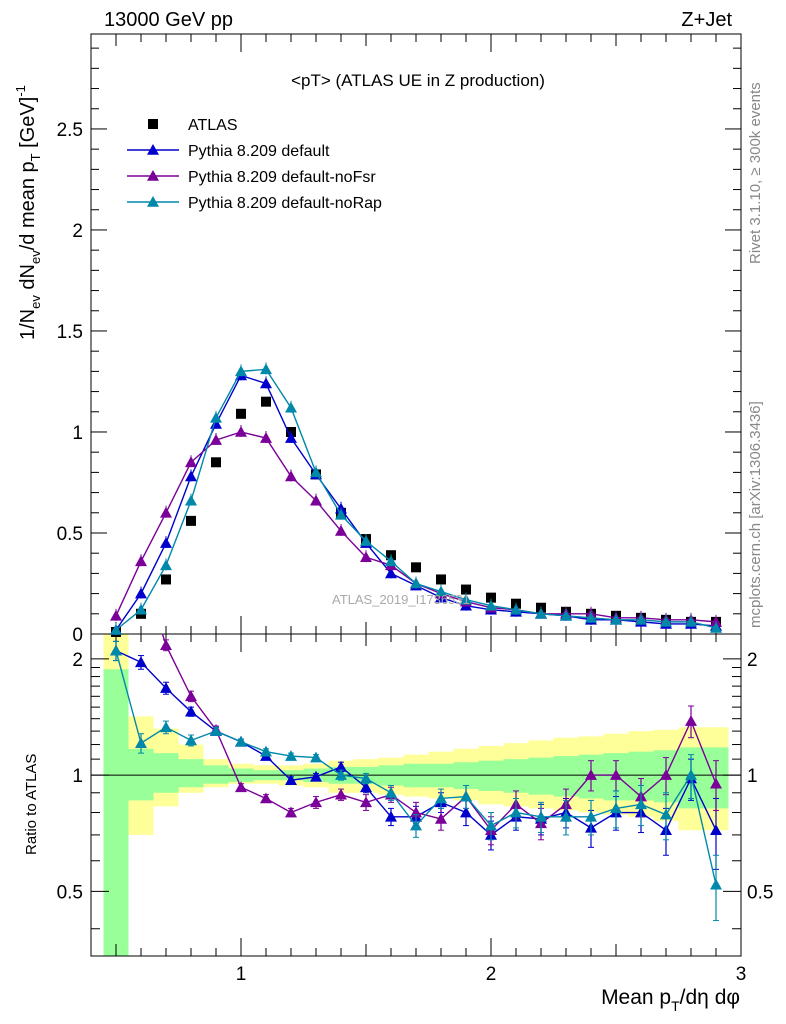 The width and height of the screenshot is (786, 1024). What do you see at coordinates (706, 20) in the screenshot?
I see `process-label: Z+Jet` at bounding box center [706, 20].